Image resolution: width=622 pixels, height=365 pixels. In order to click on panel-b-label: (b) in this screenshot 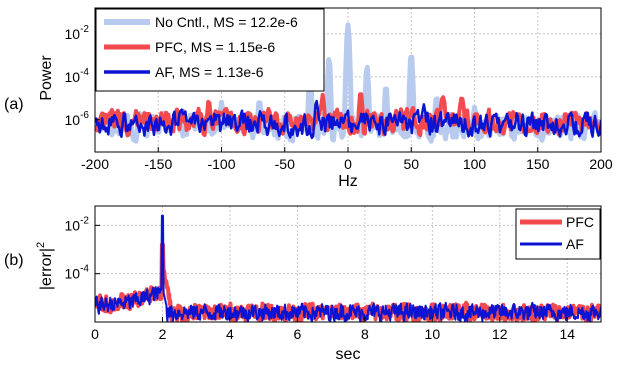, I will do `click(14, 260)`.